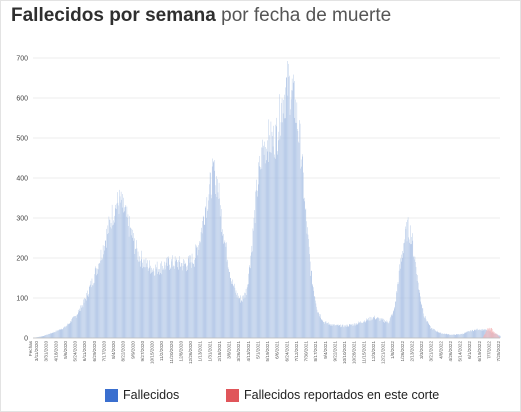 This screenshot has width=521, height=412. Describe the element at coordinates (383, 352) in the screenshot. I see `x-tick-label: 12/21/2021` at that location.